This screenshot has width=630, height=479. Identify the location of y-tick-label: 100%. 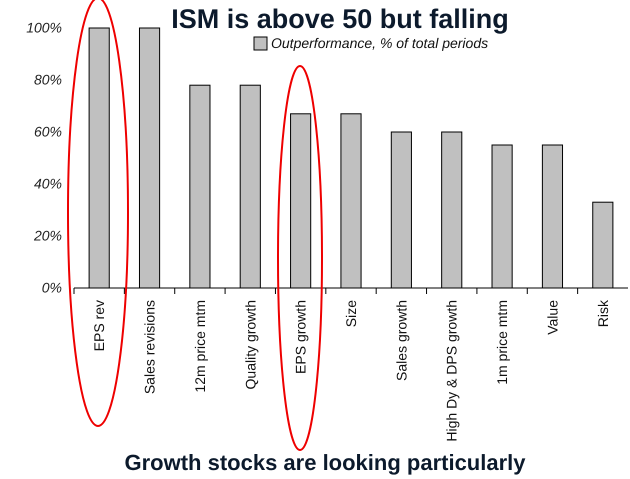
(44, 27).